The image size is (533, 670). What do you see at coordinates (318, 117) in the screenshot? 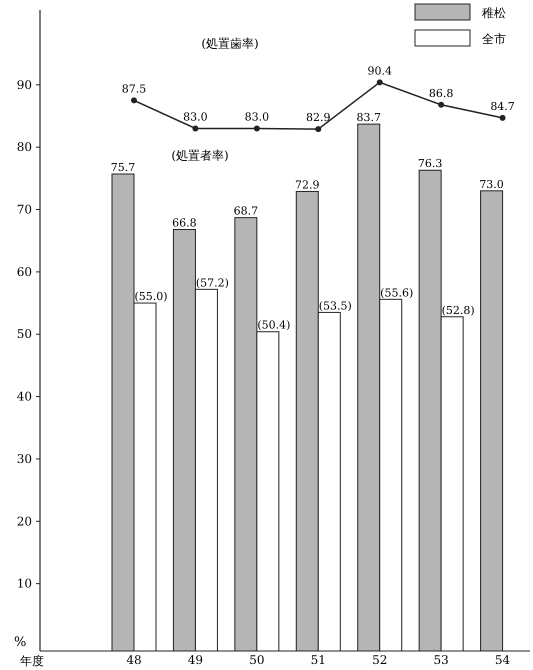
I see `data-label: 82.9` at bounding box center [318, 117].